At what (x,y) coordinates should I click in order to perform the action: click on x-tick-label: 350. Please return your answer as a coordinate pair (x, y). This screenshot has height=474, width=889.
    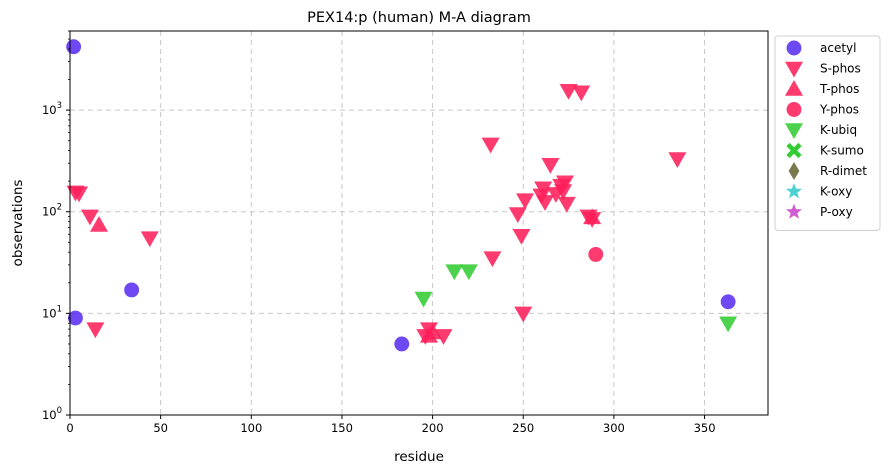
    Looking at the image, I should click on (705, 428).